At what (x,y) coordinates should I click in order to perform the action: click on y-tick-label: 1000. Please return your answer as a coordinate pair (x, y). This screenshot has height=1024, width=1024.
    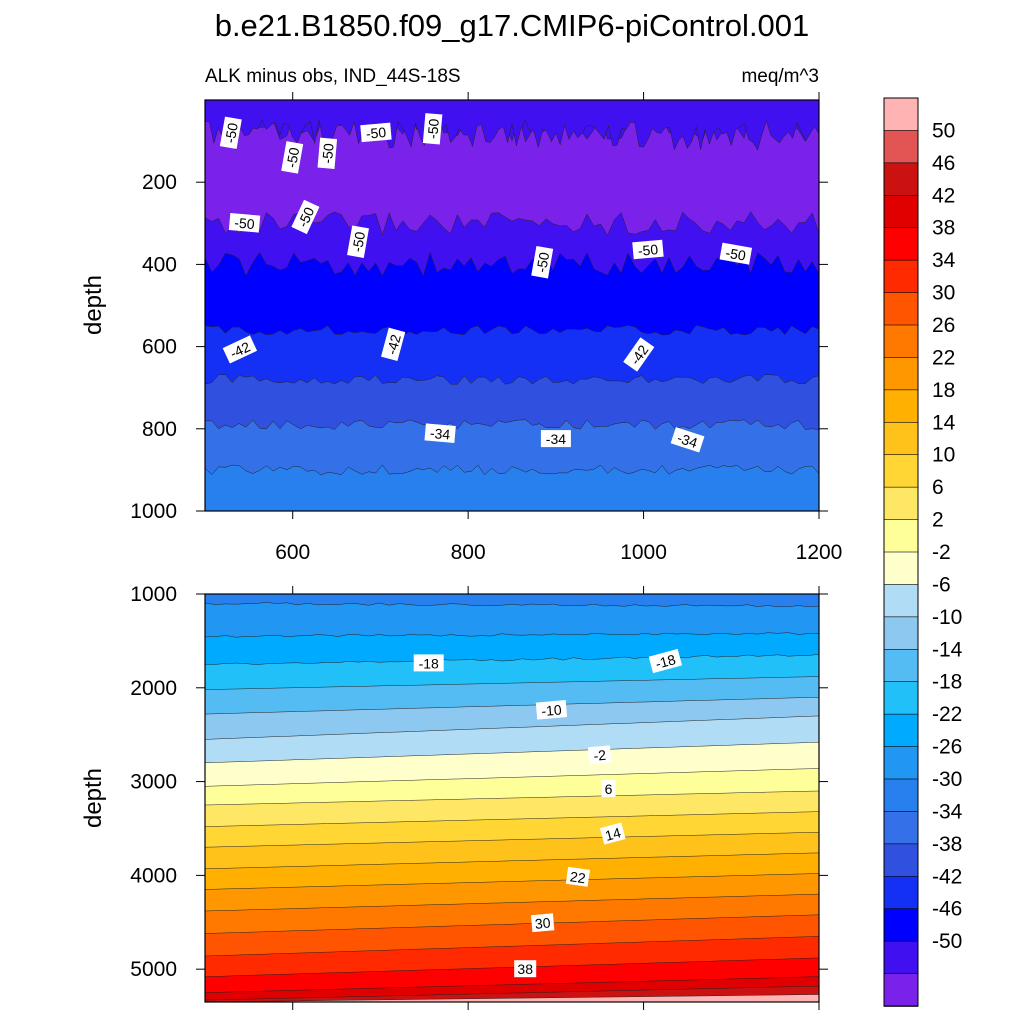
    Looking at the image, I should click on (153, 594).